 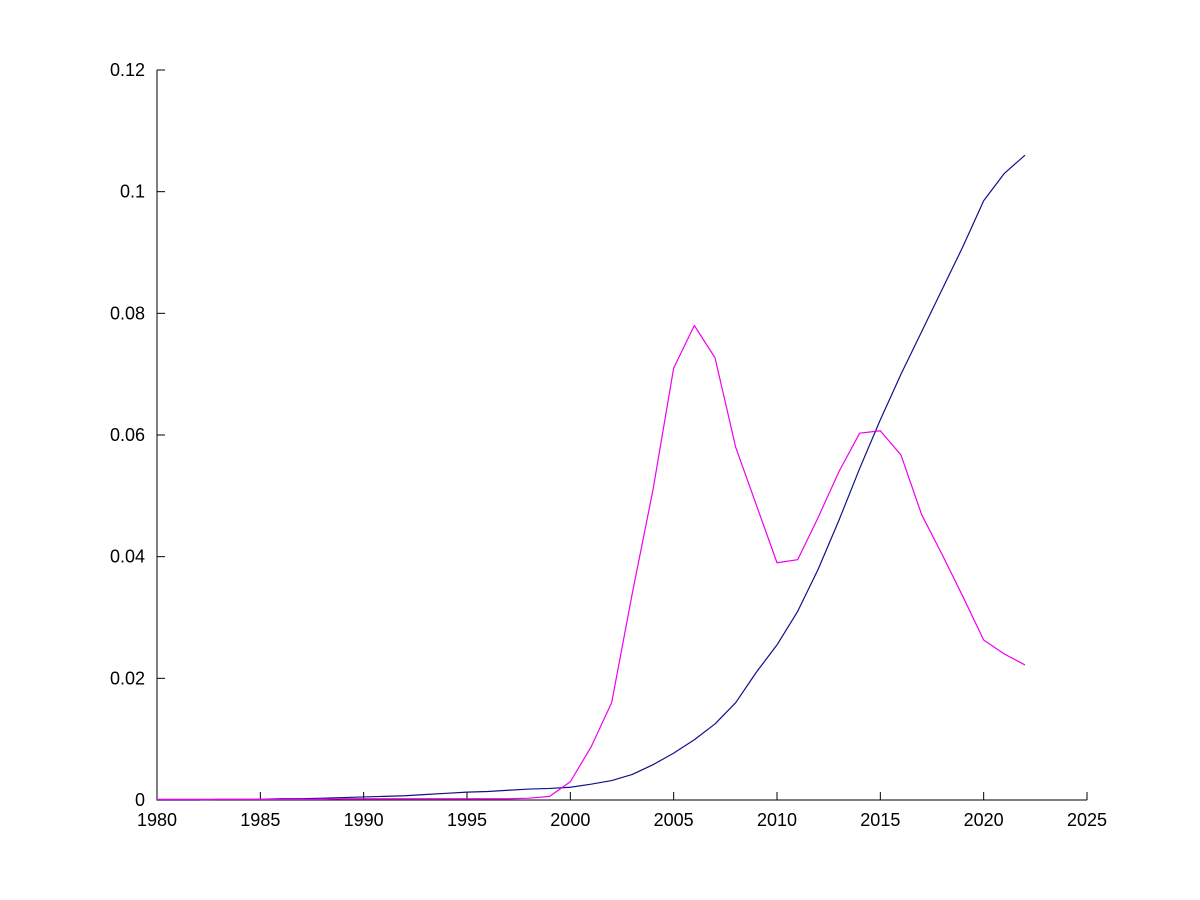 What do you see at coordinates (132, 192) in the screenshot?
I see `y-tick-label: 0.1` at bounding box center [132, 192].